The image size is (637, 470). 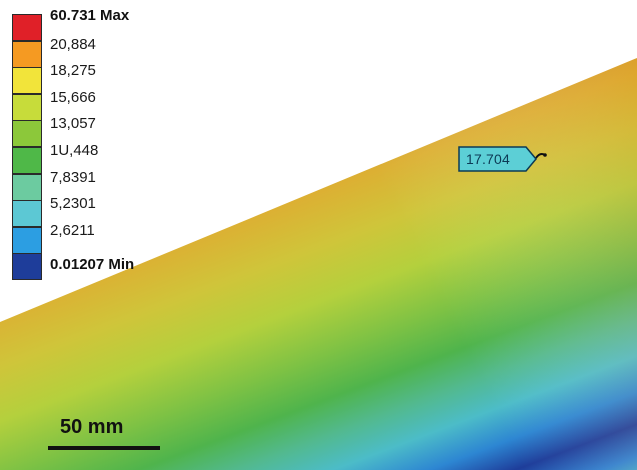 I want to click on probe-value: 17.704, so click(x=488, y=159).